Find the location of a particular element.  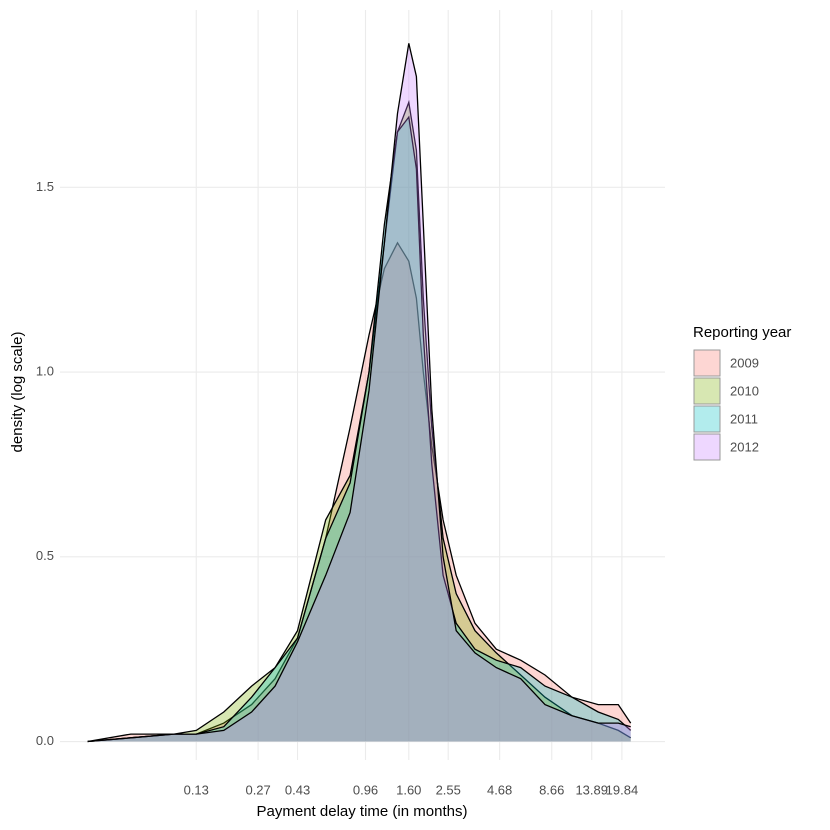

x-tick-label: 1.60 is located at coordinates (408, 789).